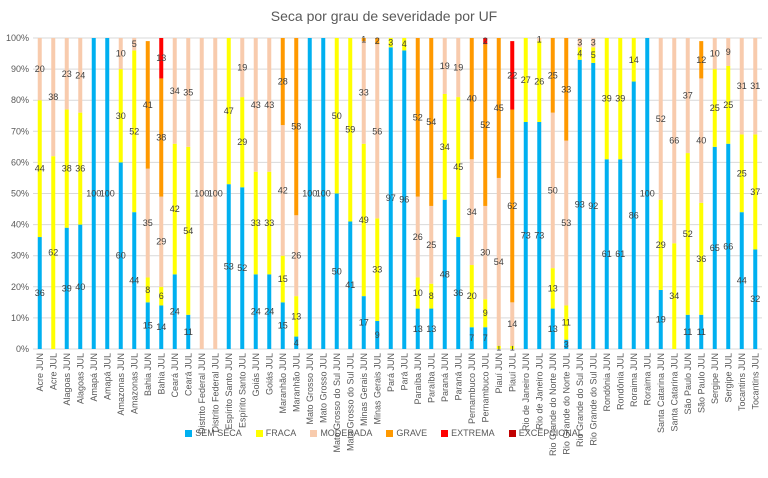 The width and height of the screenshot is (768, 478). I want to click on y-tick-label: 60%, so click(20, 162).